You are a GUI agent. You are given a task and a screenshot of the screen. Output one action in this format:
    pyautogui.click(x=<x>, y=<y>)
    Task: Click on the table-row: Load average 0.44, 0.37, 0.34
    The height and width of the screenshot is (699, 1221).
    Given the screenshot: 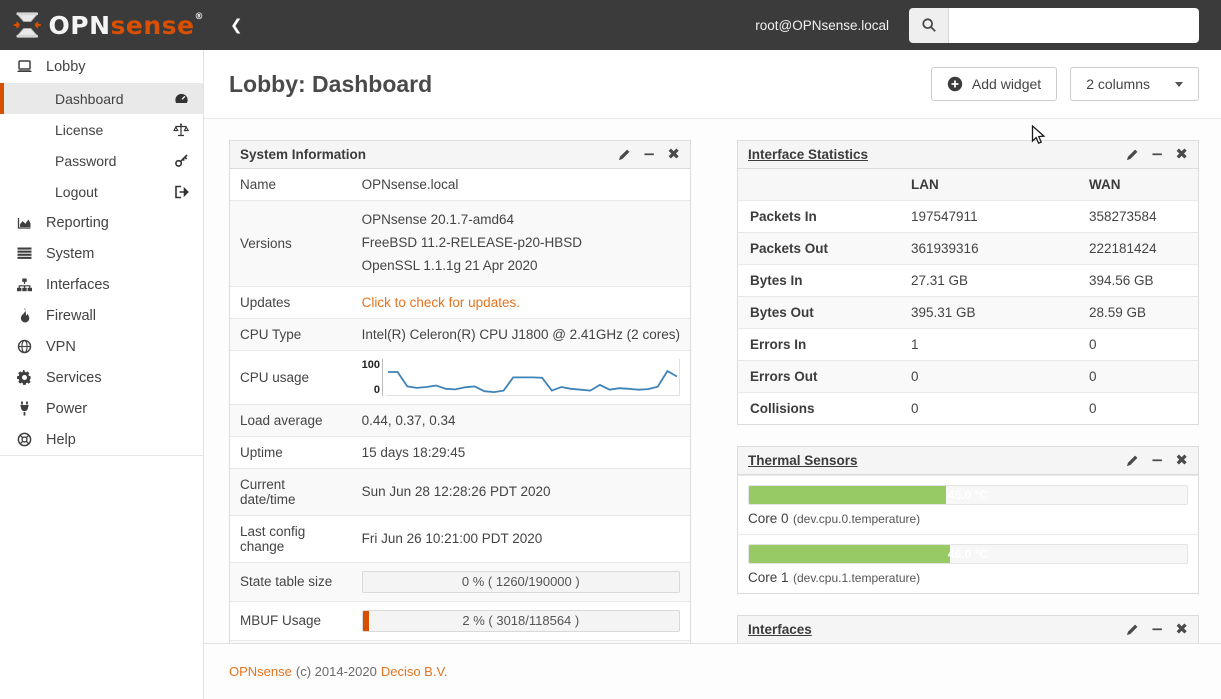 What is the action you would take?
    pyautogui.click(x=460, y=420)
    